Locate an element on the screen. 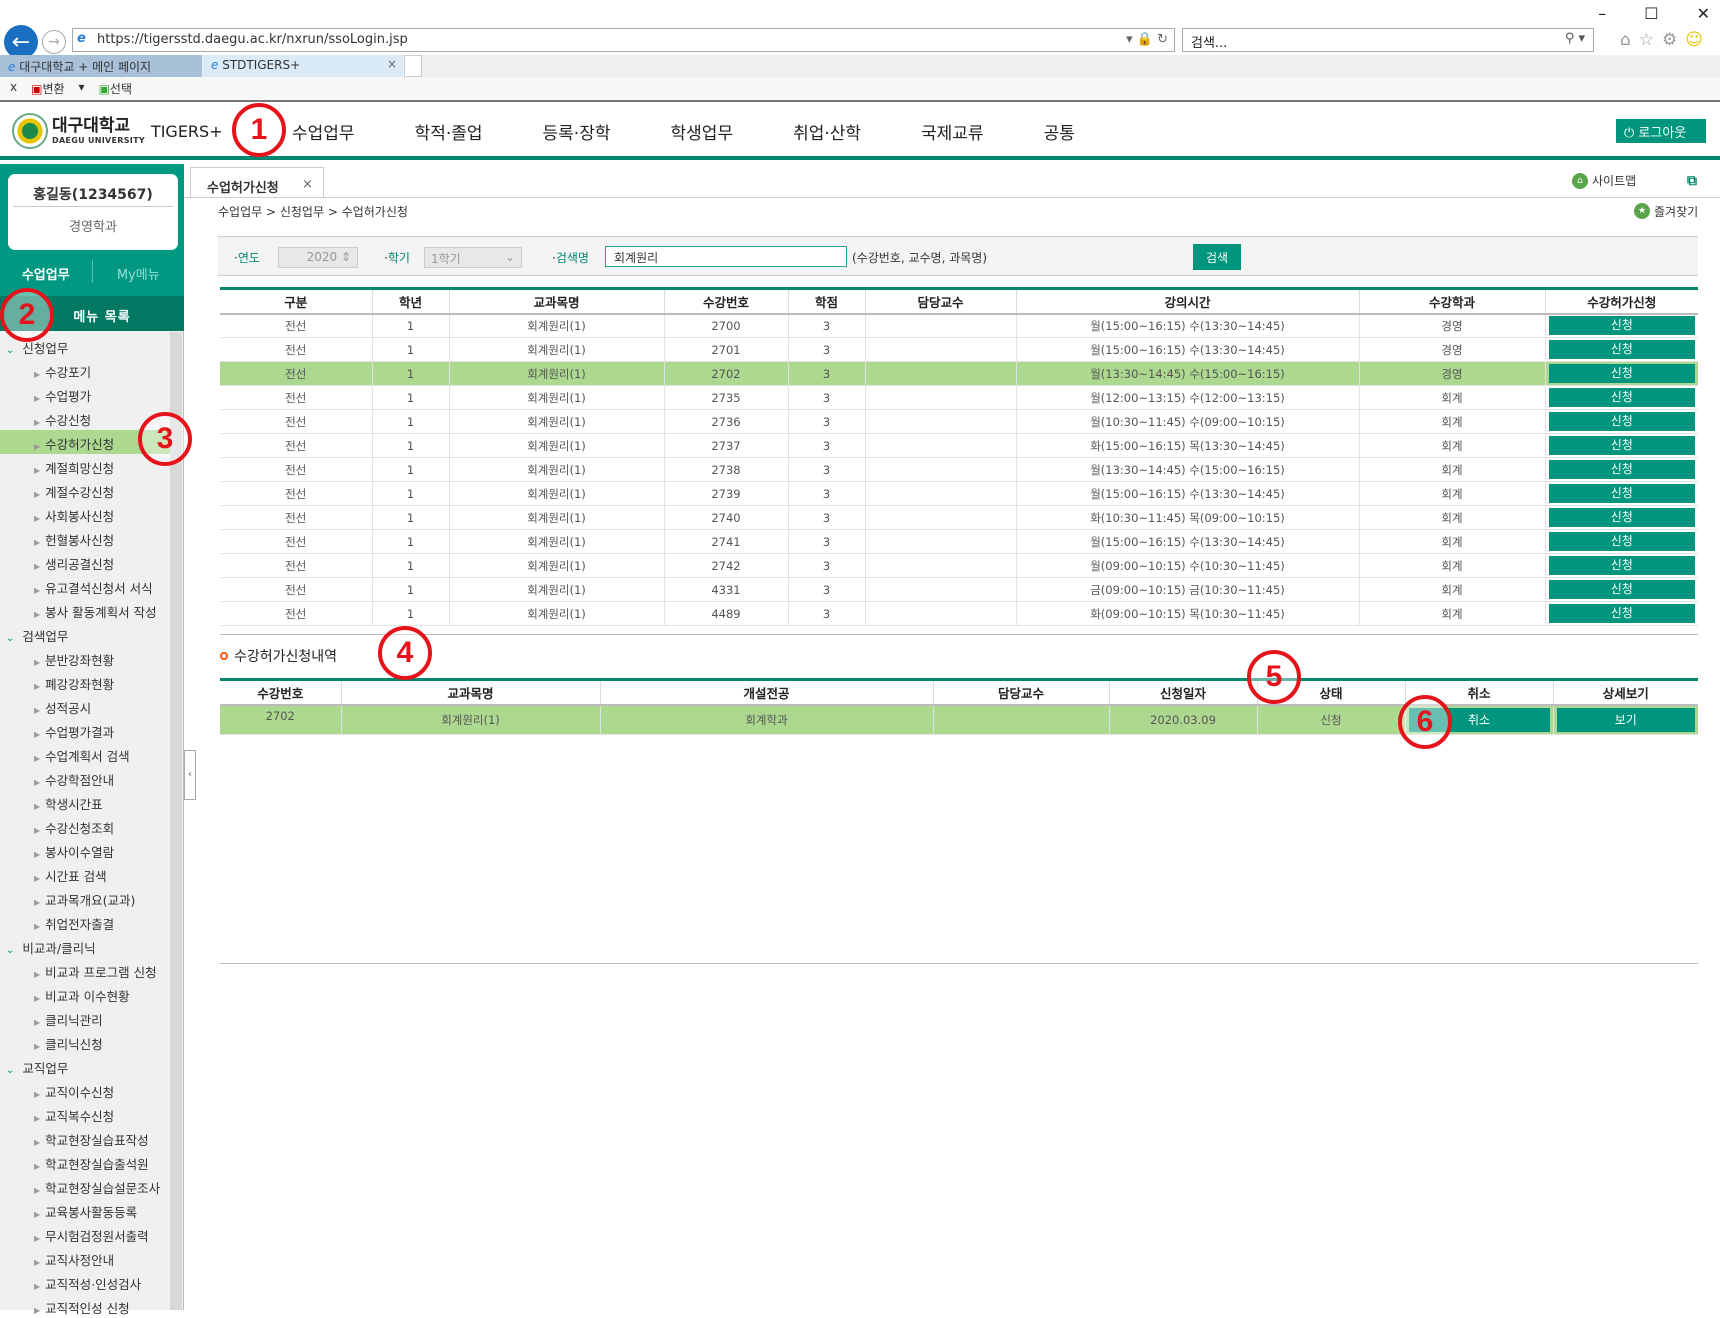  browser-tab-stdtigers: e STDTIGERS+ × is located at coordinates (303, 66).